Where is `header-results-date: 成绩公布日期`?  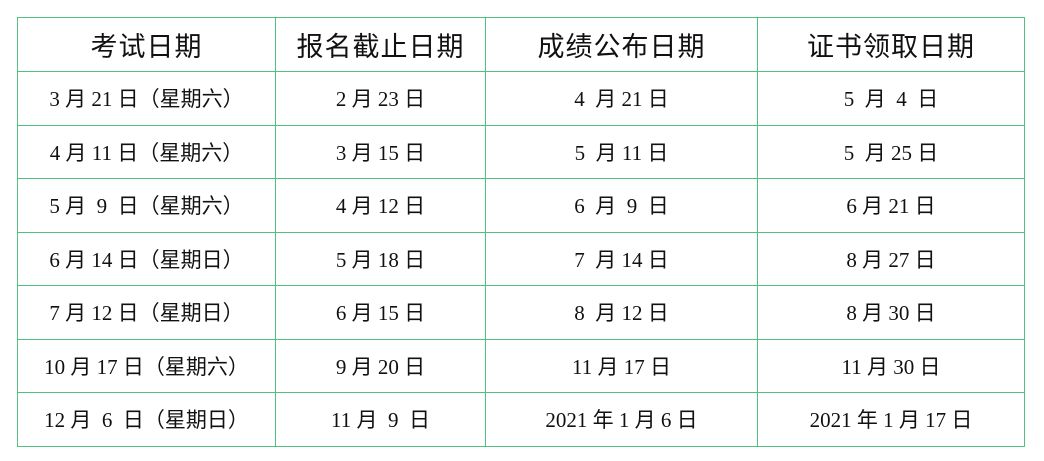 header-results-date: 成绩公布日期 is located at coordinates (621, 44).